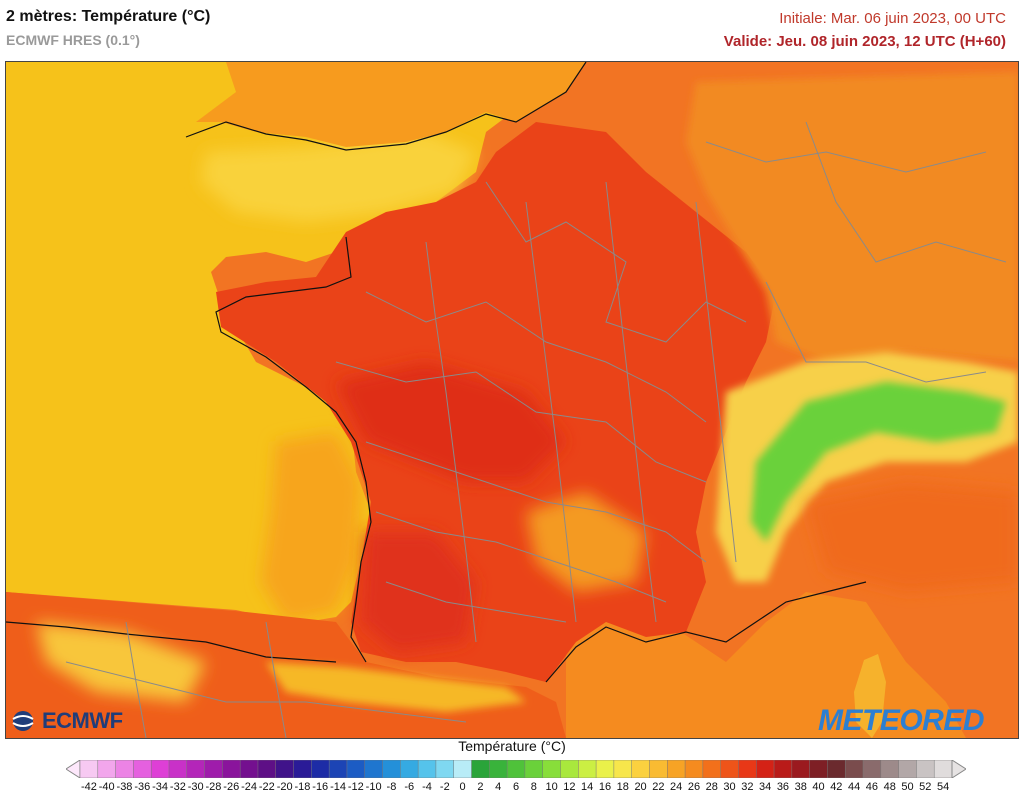 The width and height of the screenshot is (1024, 799). I want to click on scale-tick-label: -14, so click(338, 787).